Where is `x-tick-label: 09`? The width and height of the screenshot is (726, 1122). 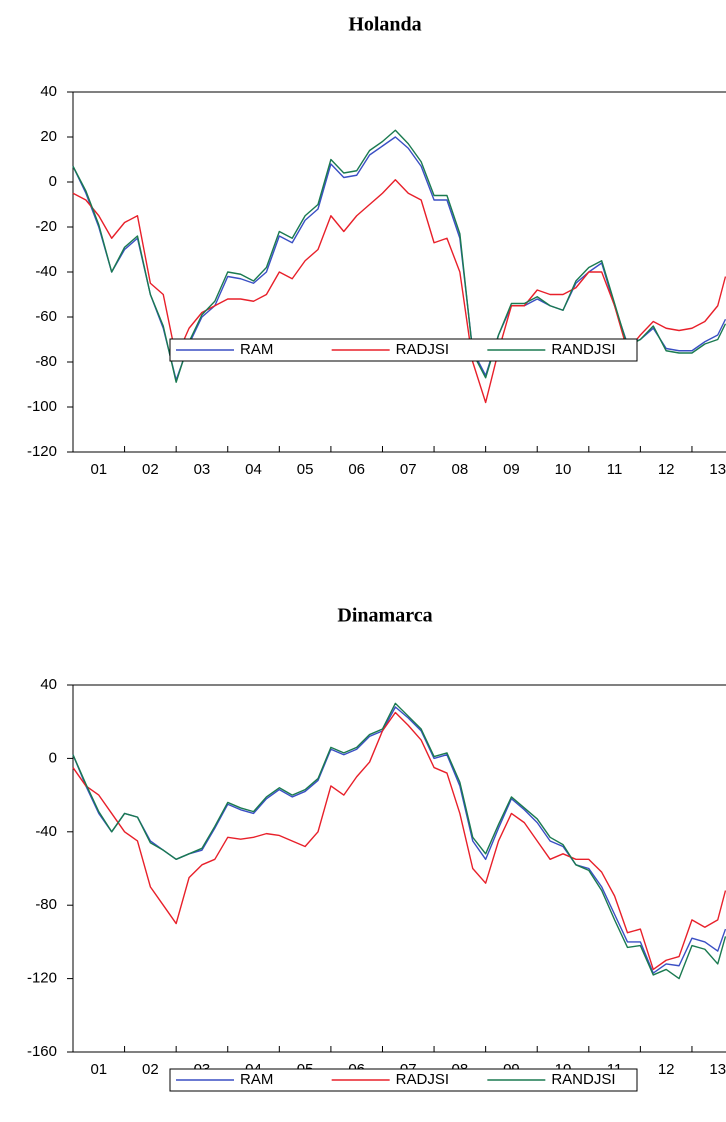
x-tick-label: 09 is located at coordinates (511, 469).